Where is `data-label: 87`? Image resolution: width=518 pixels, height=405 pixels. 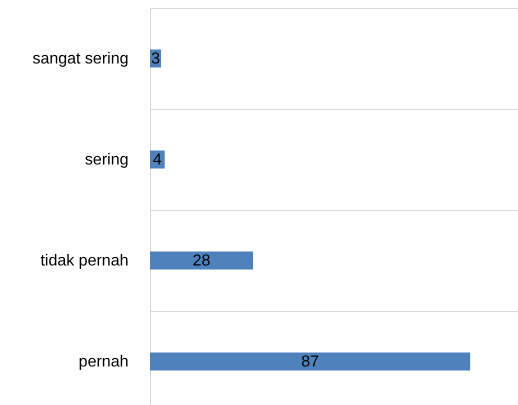
data-label: 87 is located at coordinates (310, 362).